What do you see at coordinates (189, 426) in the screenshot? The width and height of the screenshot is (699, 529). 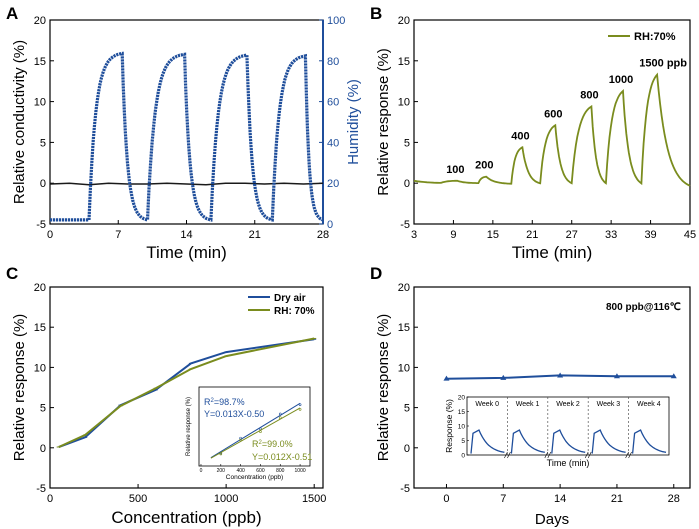 I see `panel-c-inset-y-label: Relative response (%)` at bounding box center [189, 426].